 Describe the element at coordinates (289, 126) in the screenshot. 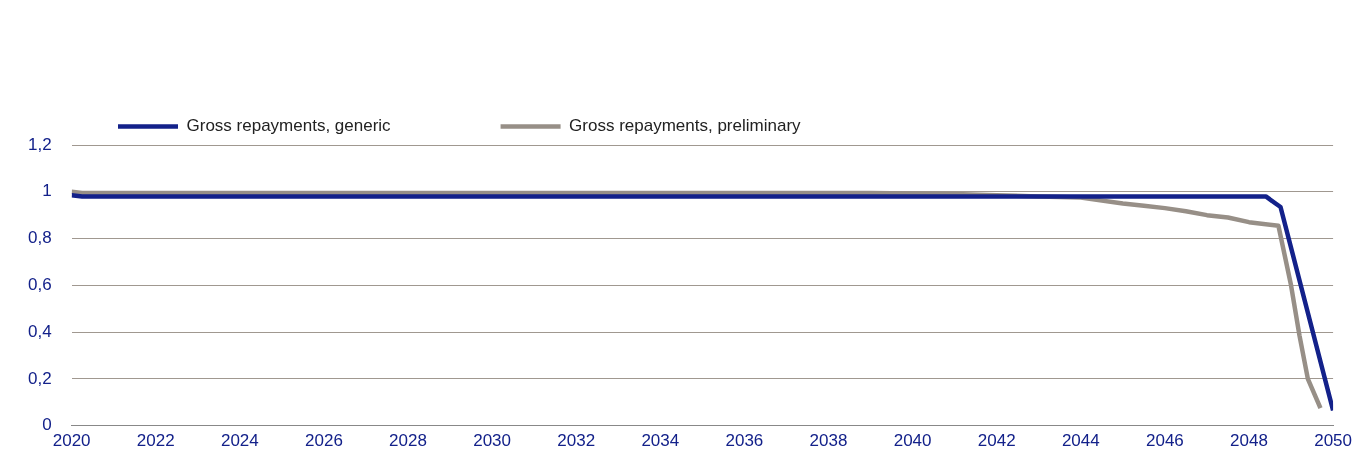

I see `legend-label: Gross repayments, generic` at that location.